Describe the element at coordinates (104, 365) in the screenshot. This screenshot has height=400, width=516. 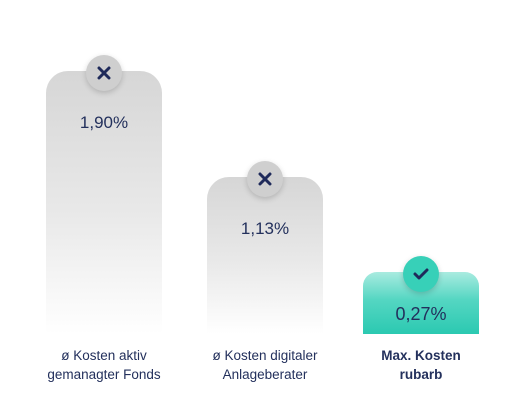
I see `category-label-active-funds: ø Kosten aktiv gemanagter Fonds` at that location.